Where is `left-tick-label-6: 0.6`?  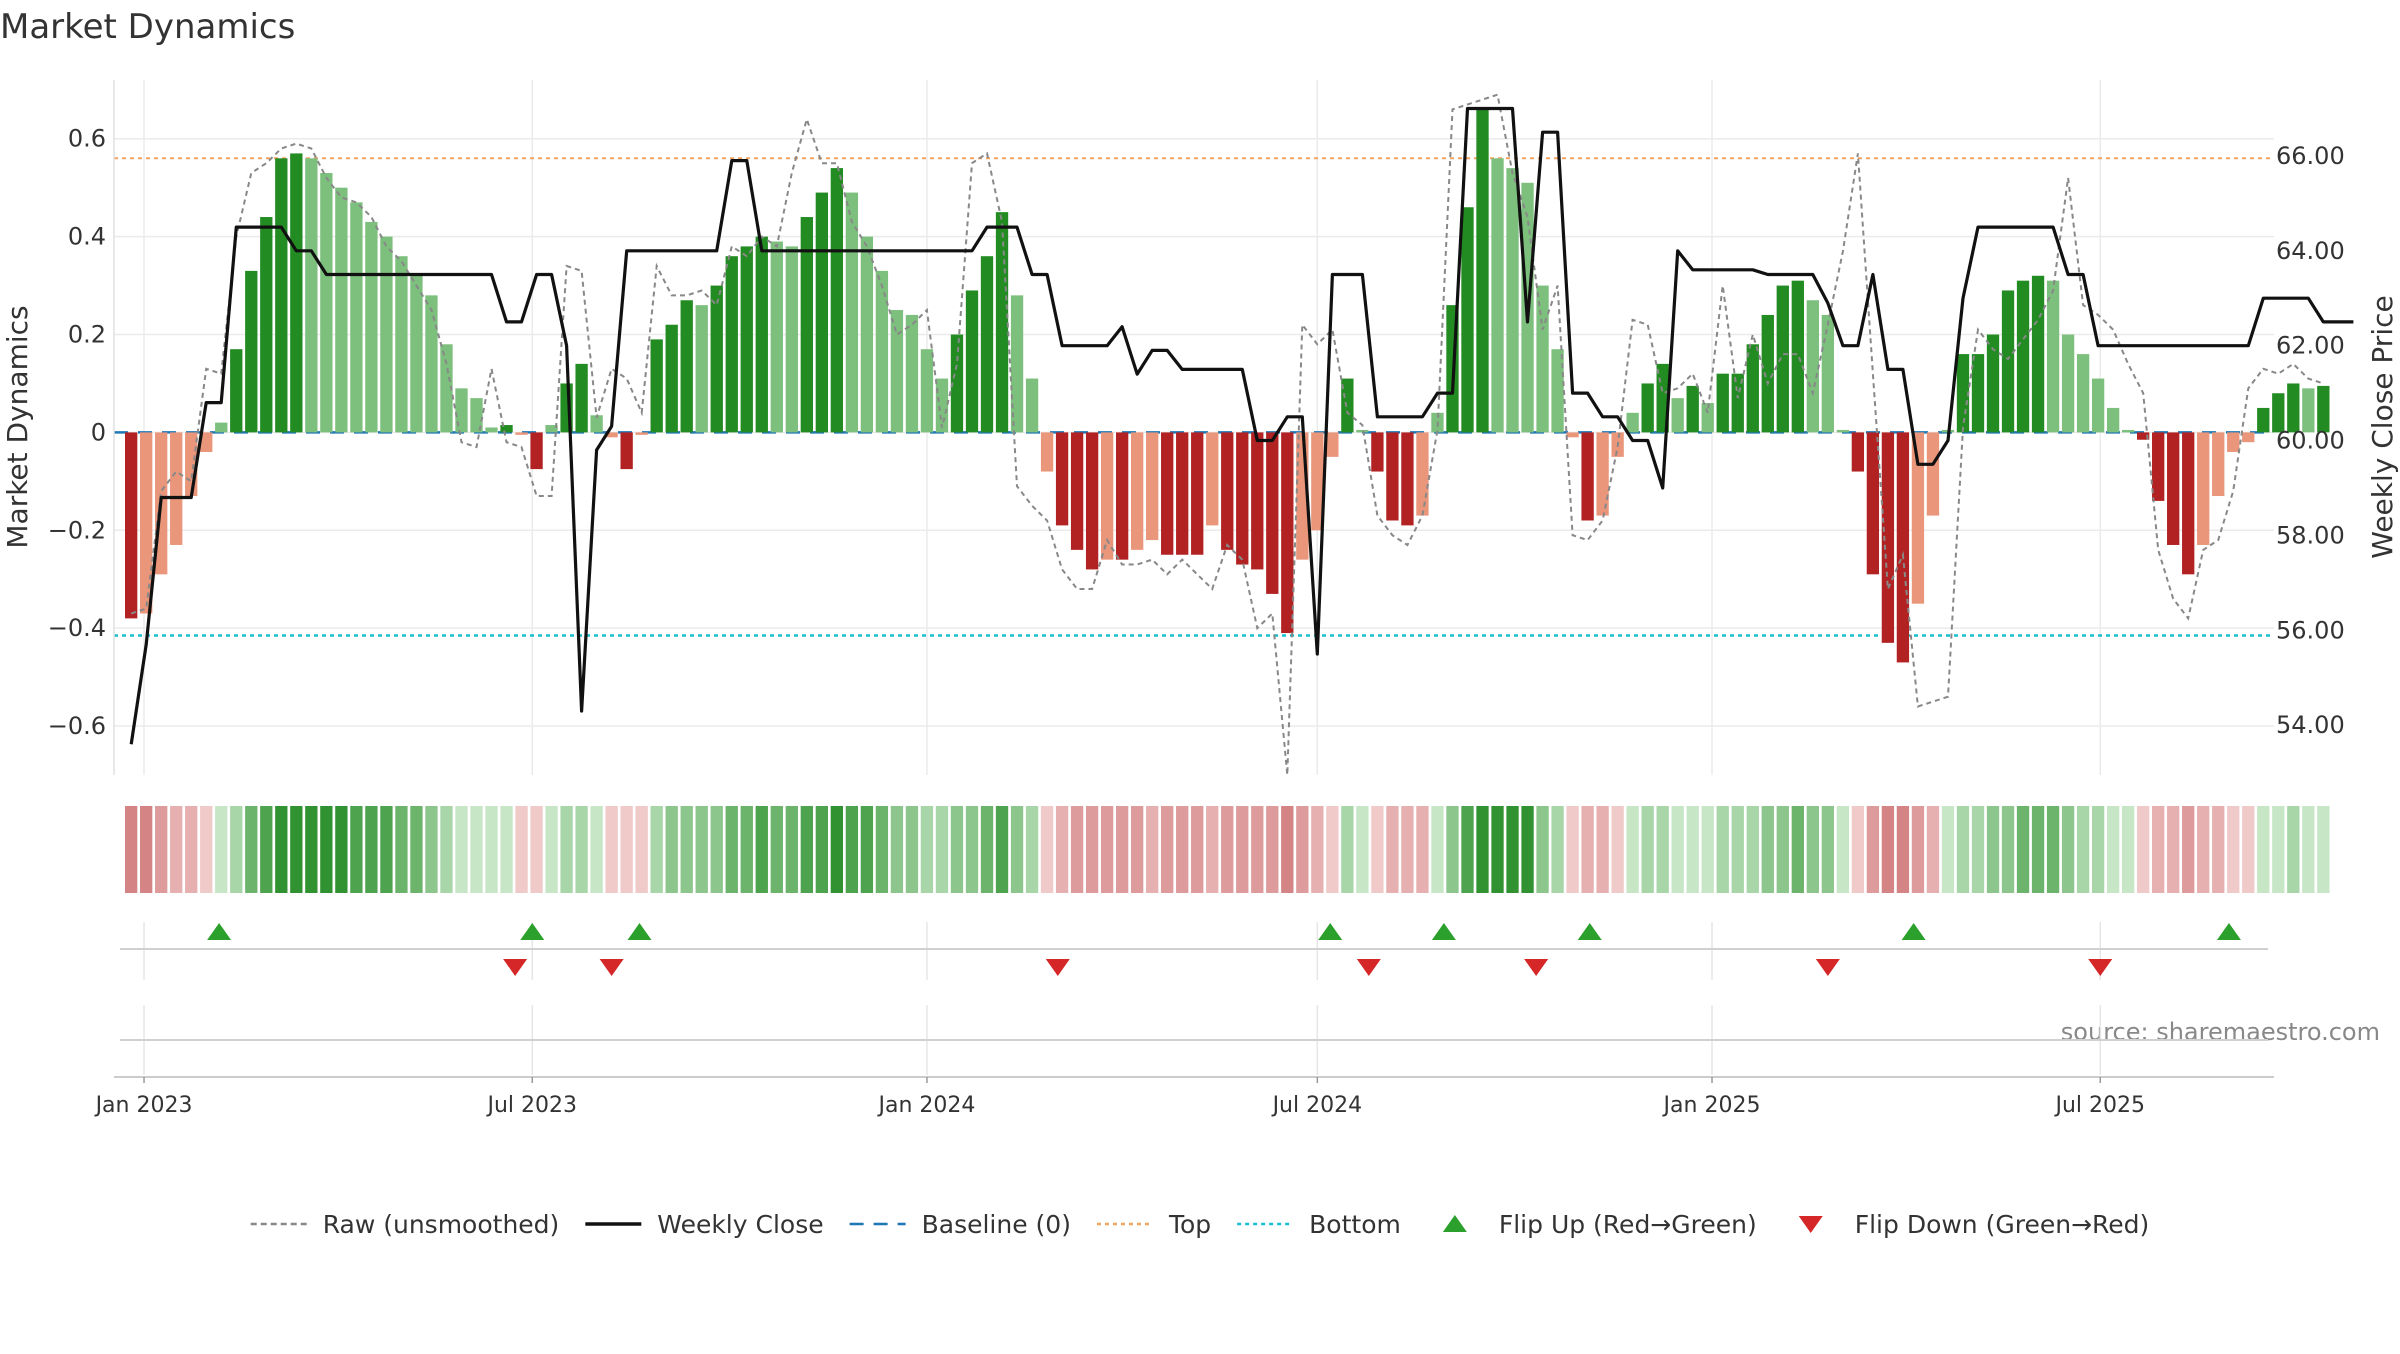 left-tick-label-6: 0.6 is located at coordinates (87, 139).